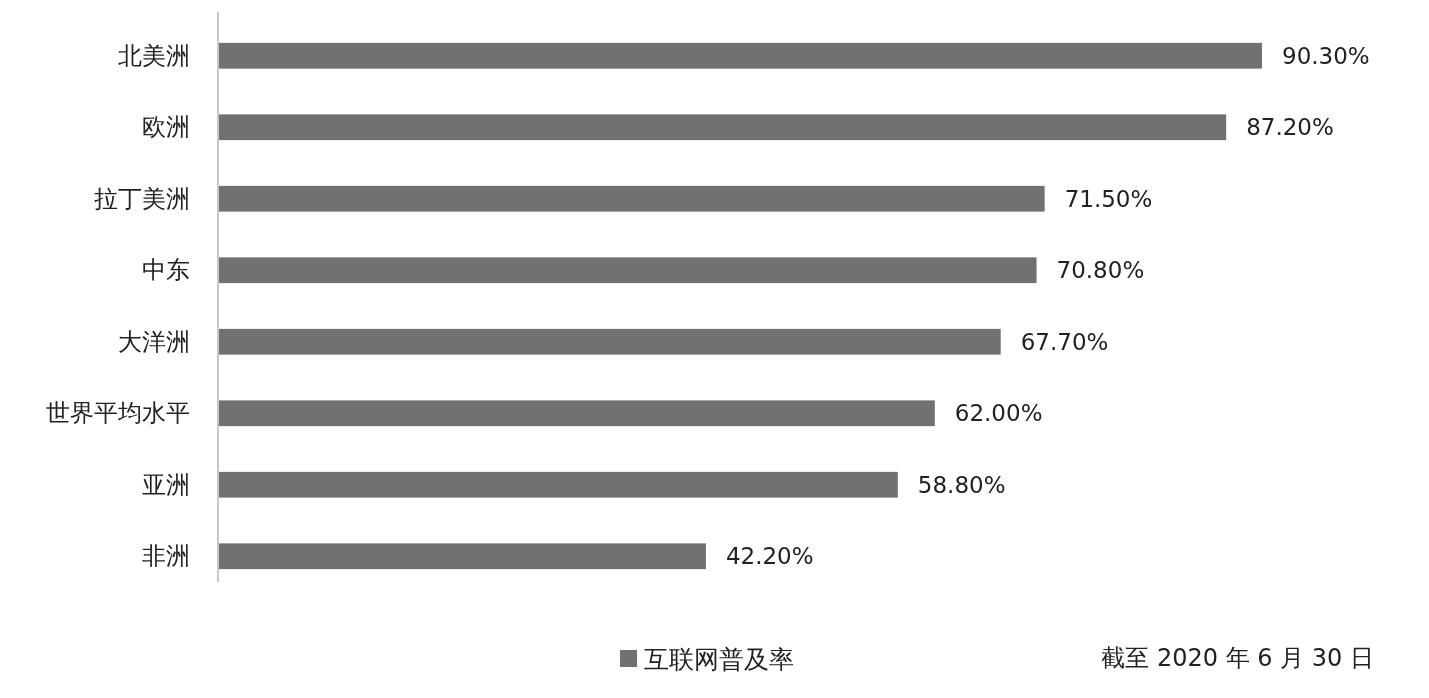  What do you see at coordinates (719, 659) in the screenshot?
I see `legend-label: 互联网普及率` at bounding box center [719, 659].